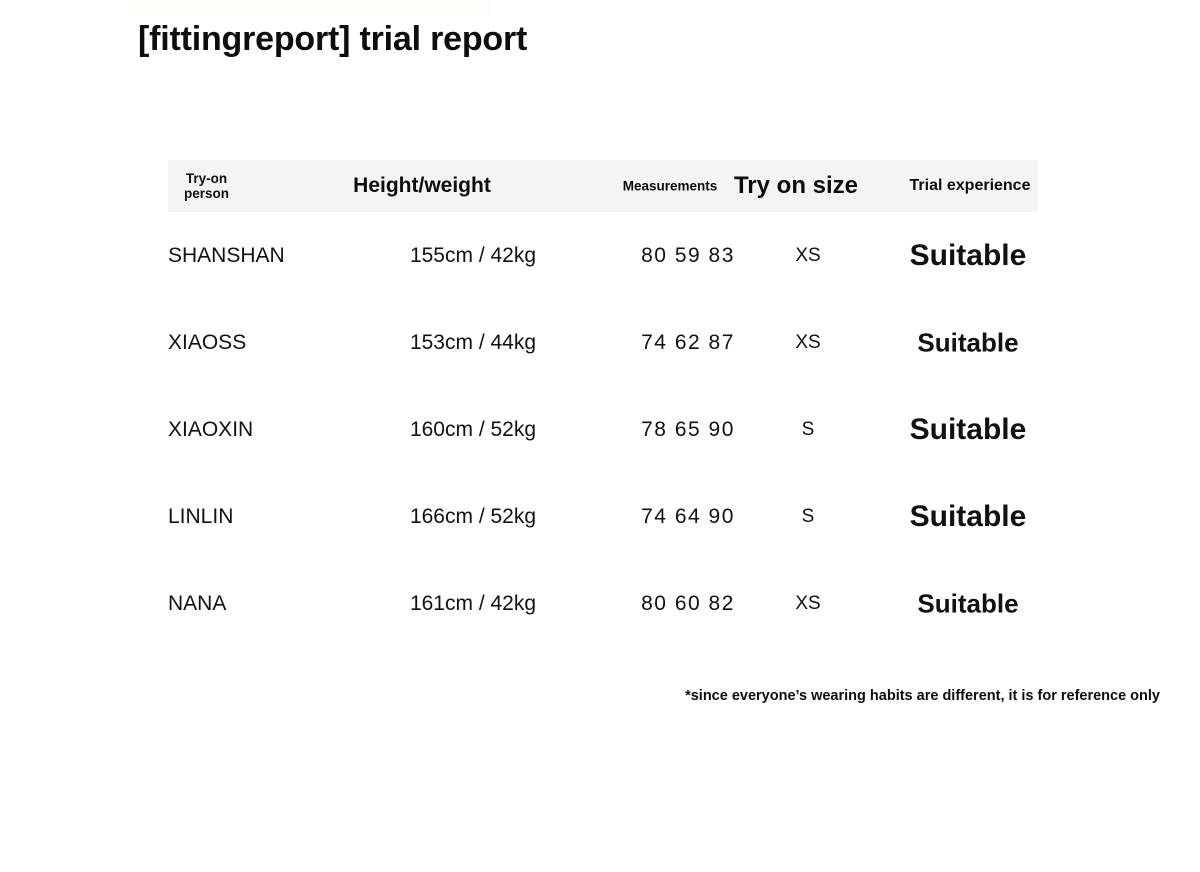  I want to click on column-header-height-weight: Height/weight, so click(422, 185).